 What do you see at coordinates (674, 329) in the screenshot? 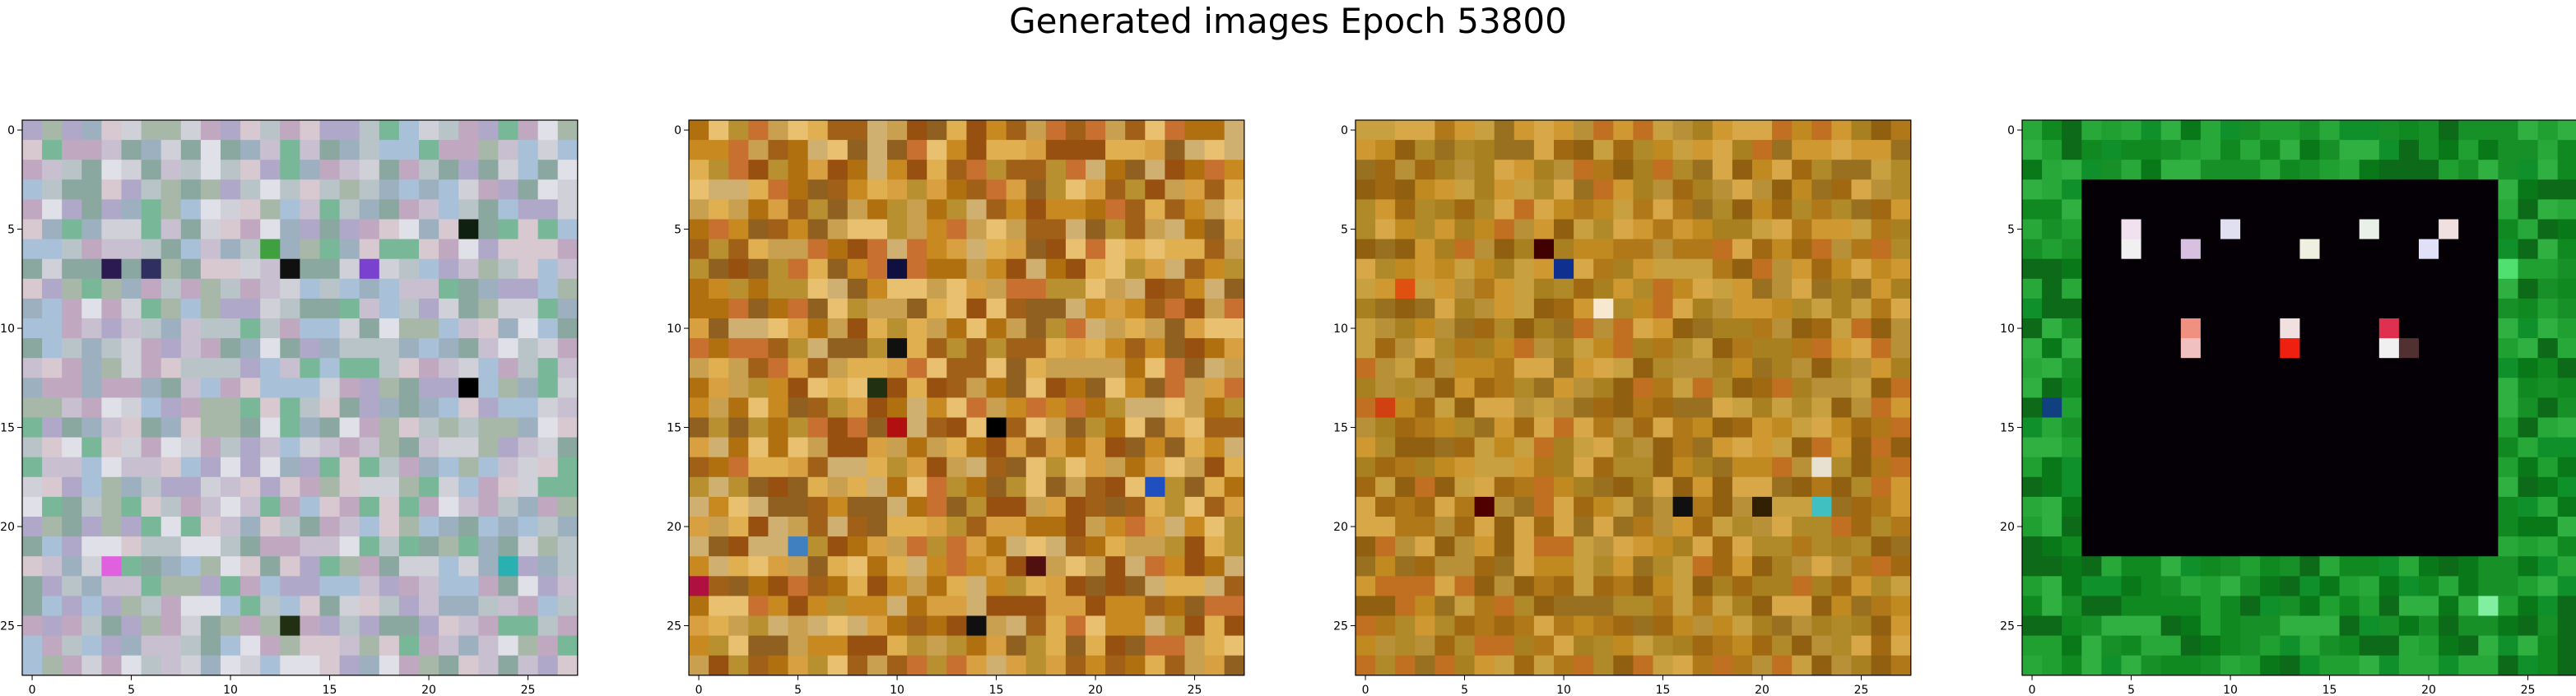
I see `y-tick-label: 10` at bounding box center [674, 329].